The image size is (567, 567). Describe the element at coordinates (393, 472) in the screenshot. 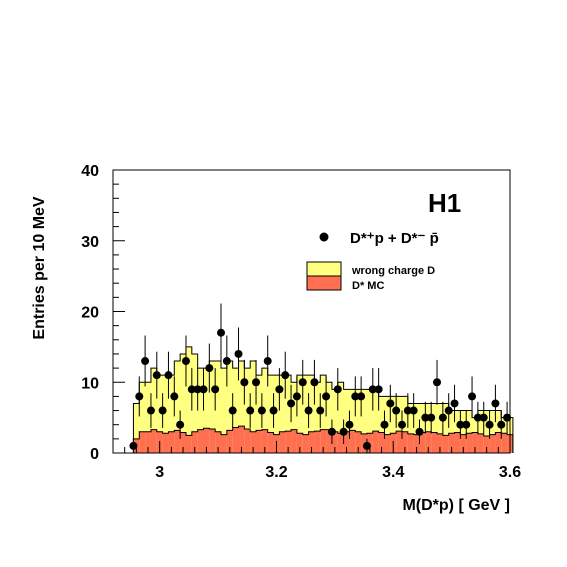

I see `x-tick-label: 3.4` at that location.